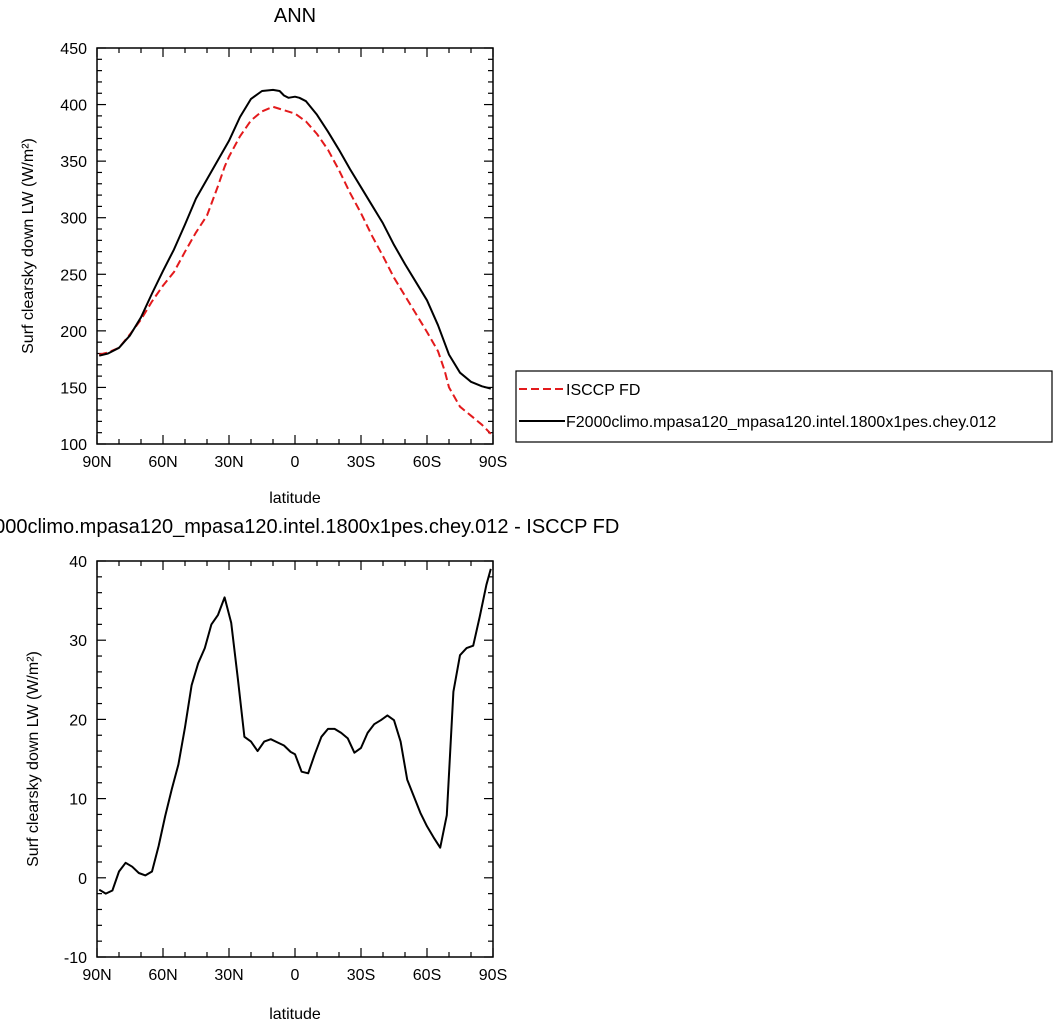  I want to click on top-plot-frame, so click(295, 246).